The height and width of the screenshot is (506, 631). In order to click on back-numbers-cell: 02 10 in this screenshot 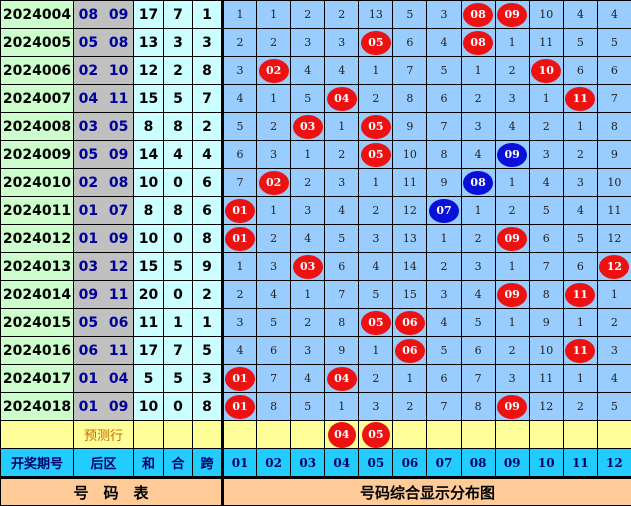, I will do `click(104, 71)`.